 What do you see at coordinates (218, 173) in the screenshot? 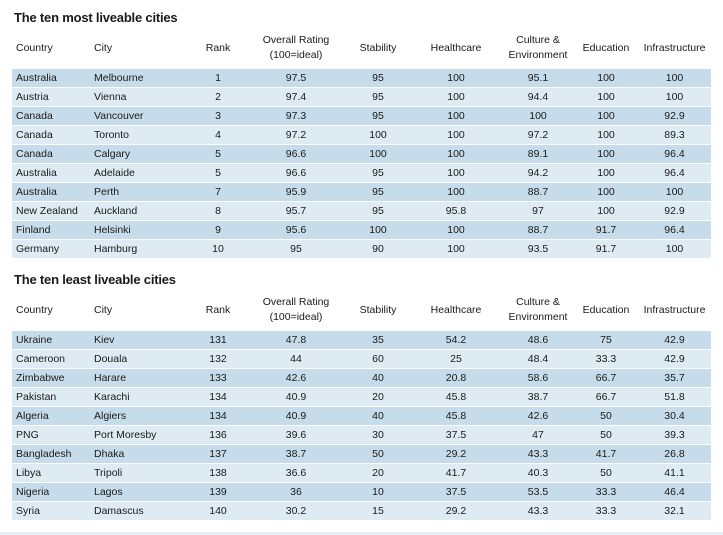
I see `cell-rank: 5` at bounding box center [218, 173].